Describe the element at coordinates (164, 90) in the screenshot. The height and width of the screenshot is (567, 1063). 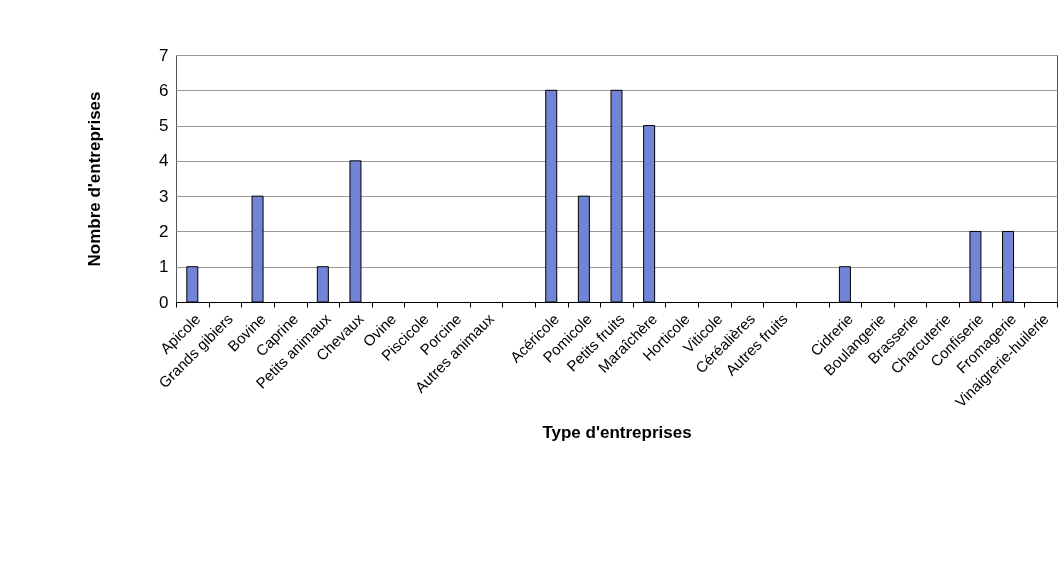
I see `y-tick-label: 6` at that location.